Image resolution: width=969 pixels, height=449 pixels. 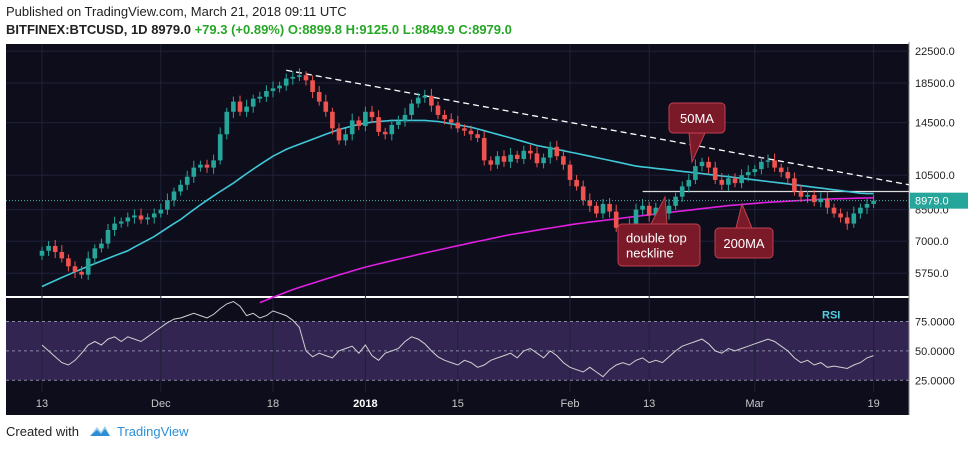 What do you see at coordinates (239, 29) in the screenshot?
I see `price-change: +79.3 (+0.89%)` at bounding box center [239, 29].